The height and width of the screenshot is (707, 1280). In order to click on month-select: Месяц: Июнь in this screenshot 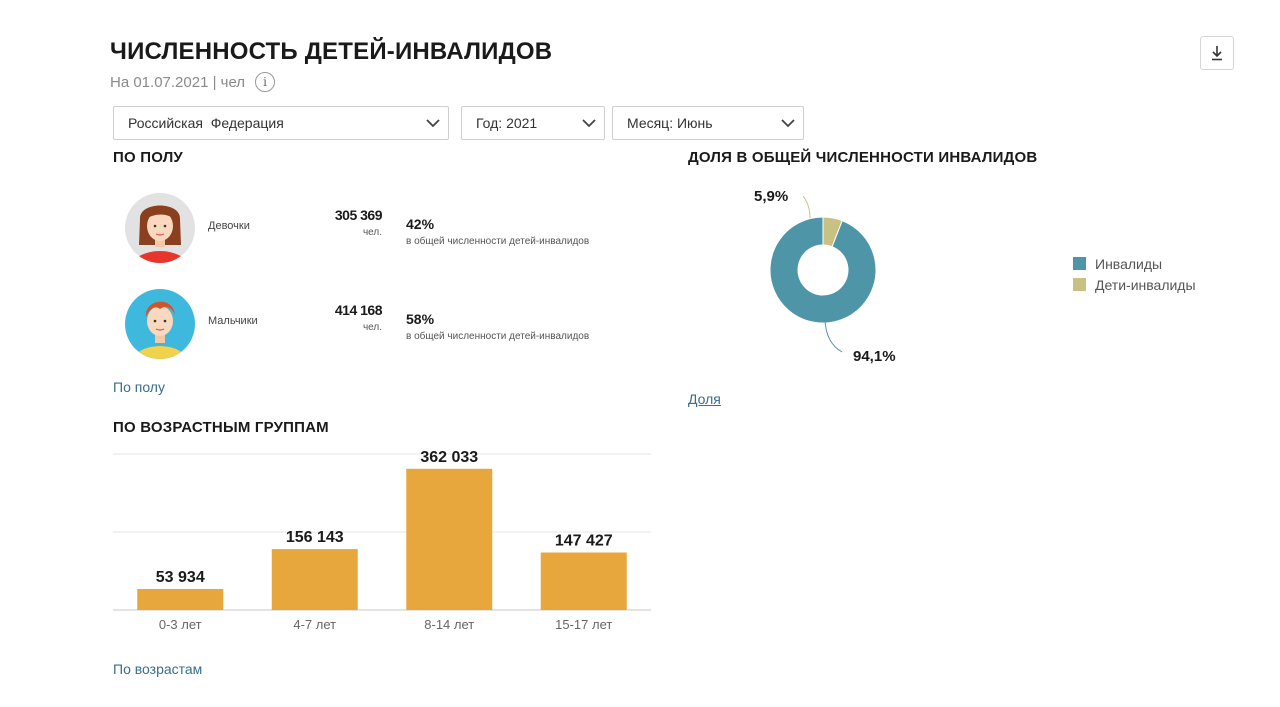, I will do `click(708, 123)`.